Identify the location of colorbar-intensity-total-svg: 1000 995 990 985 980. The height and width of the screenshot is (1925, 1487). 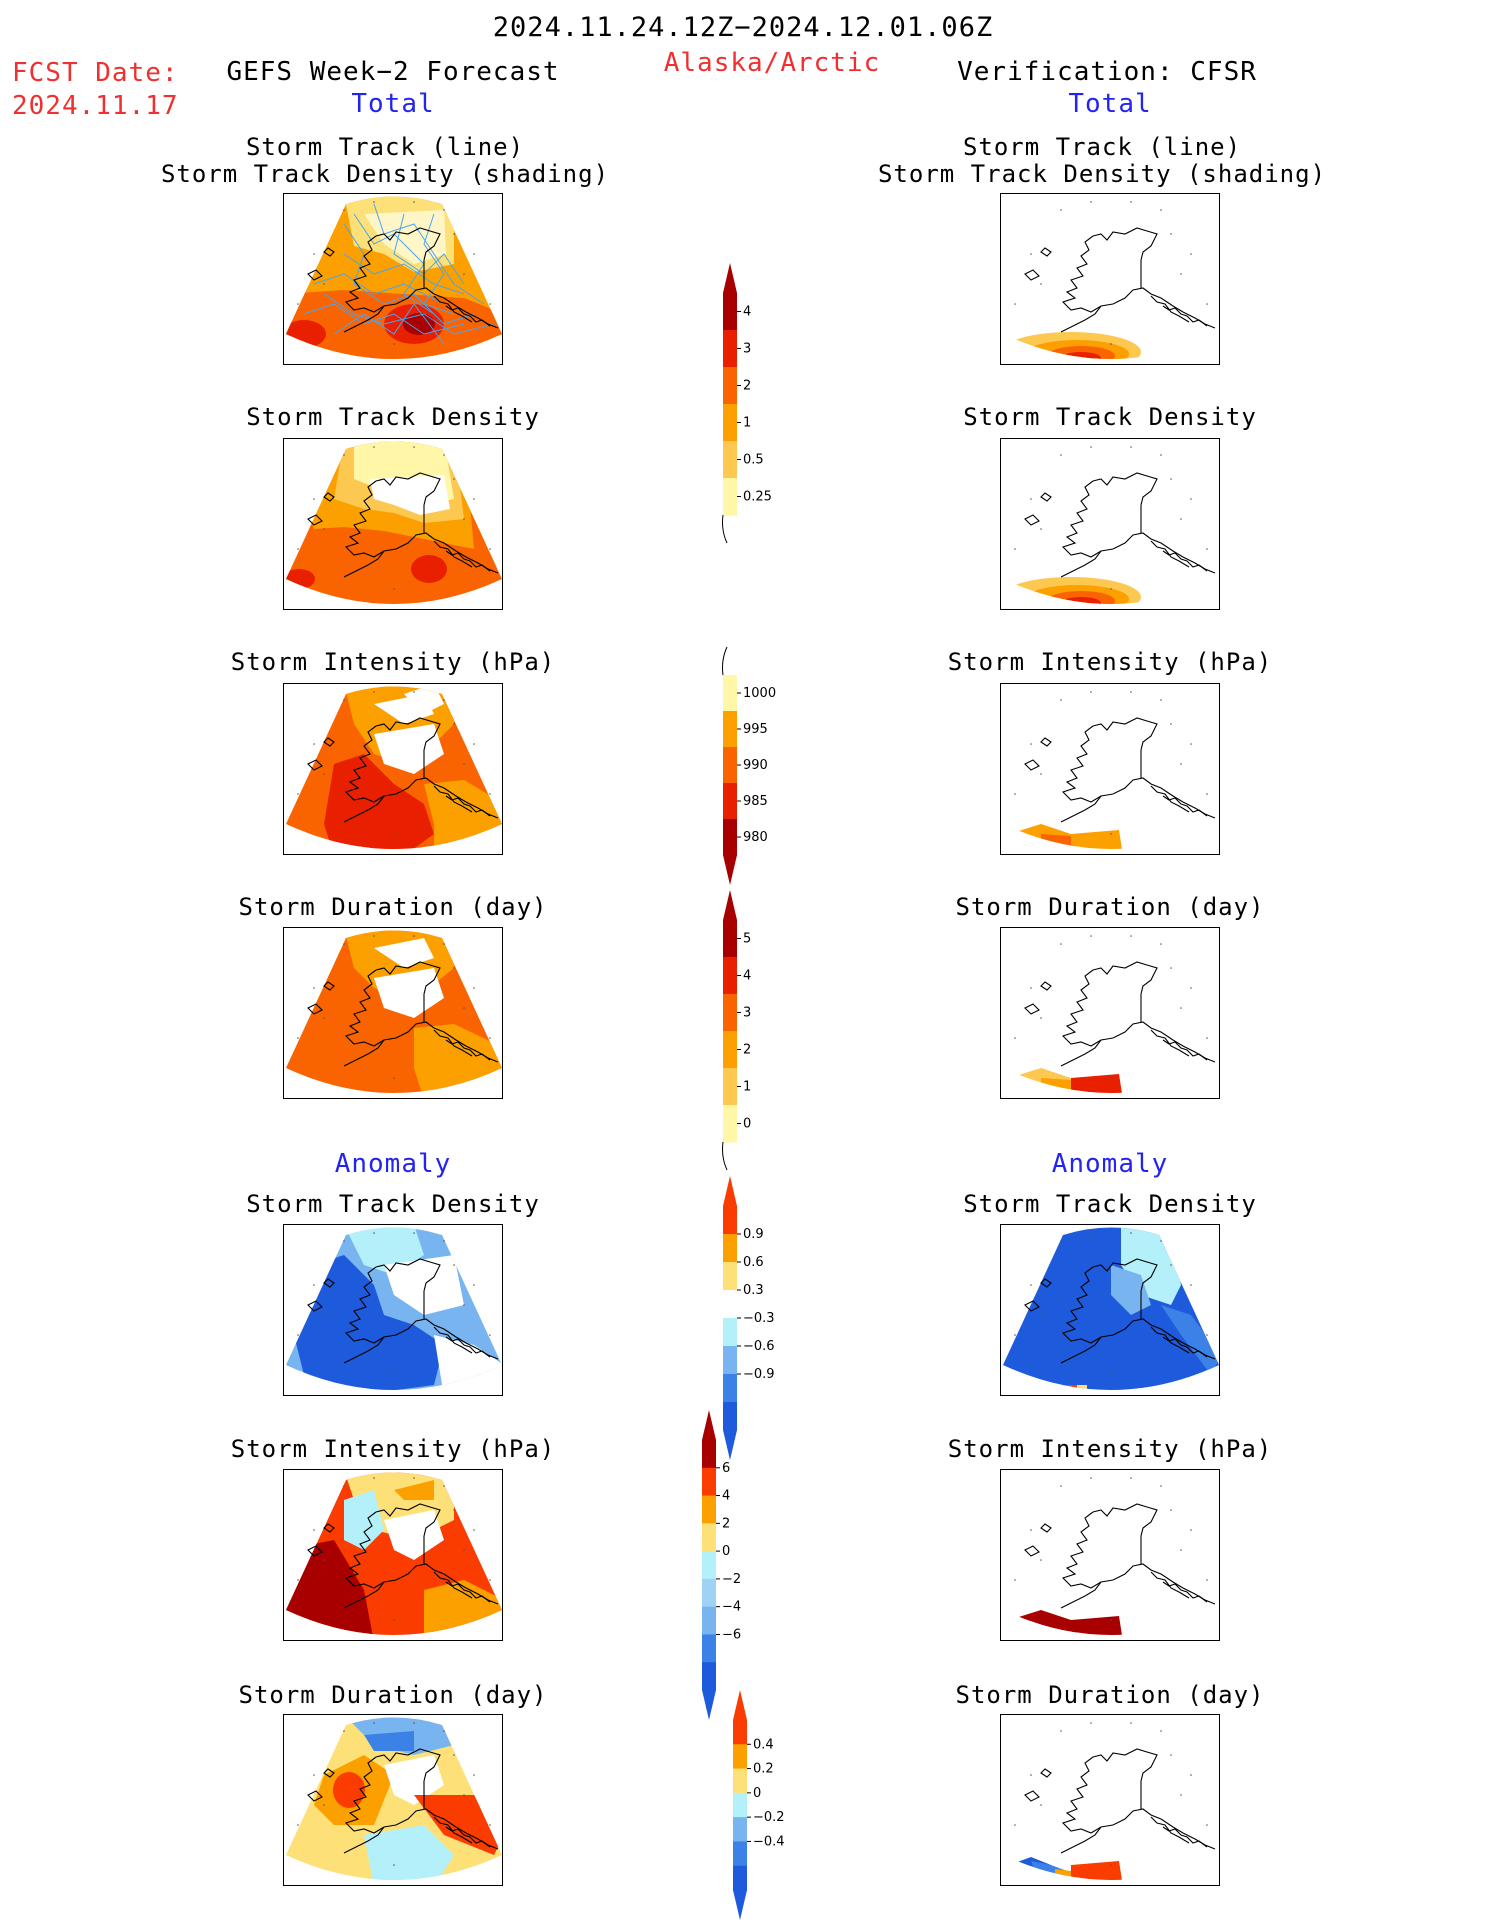
(749, 765).